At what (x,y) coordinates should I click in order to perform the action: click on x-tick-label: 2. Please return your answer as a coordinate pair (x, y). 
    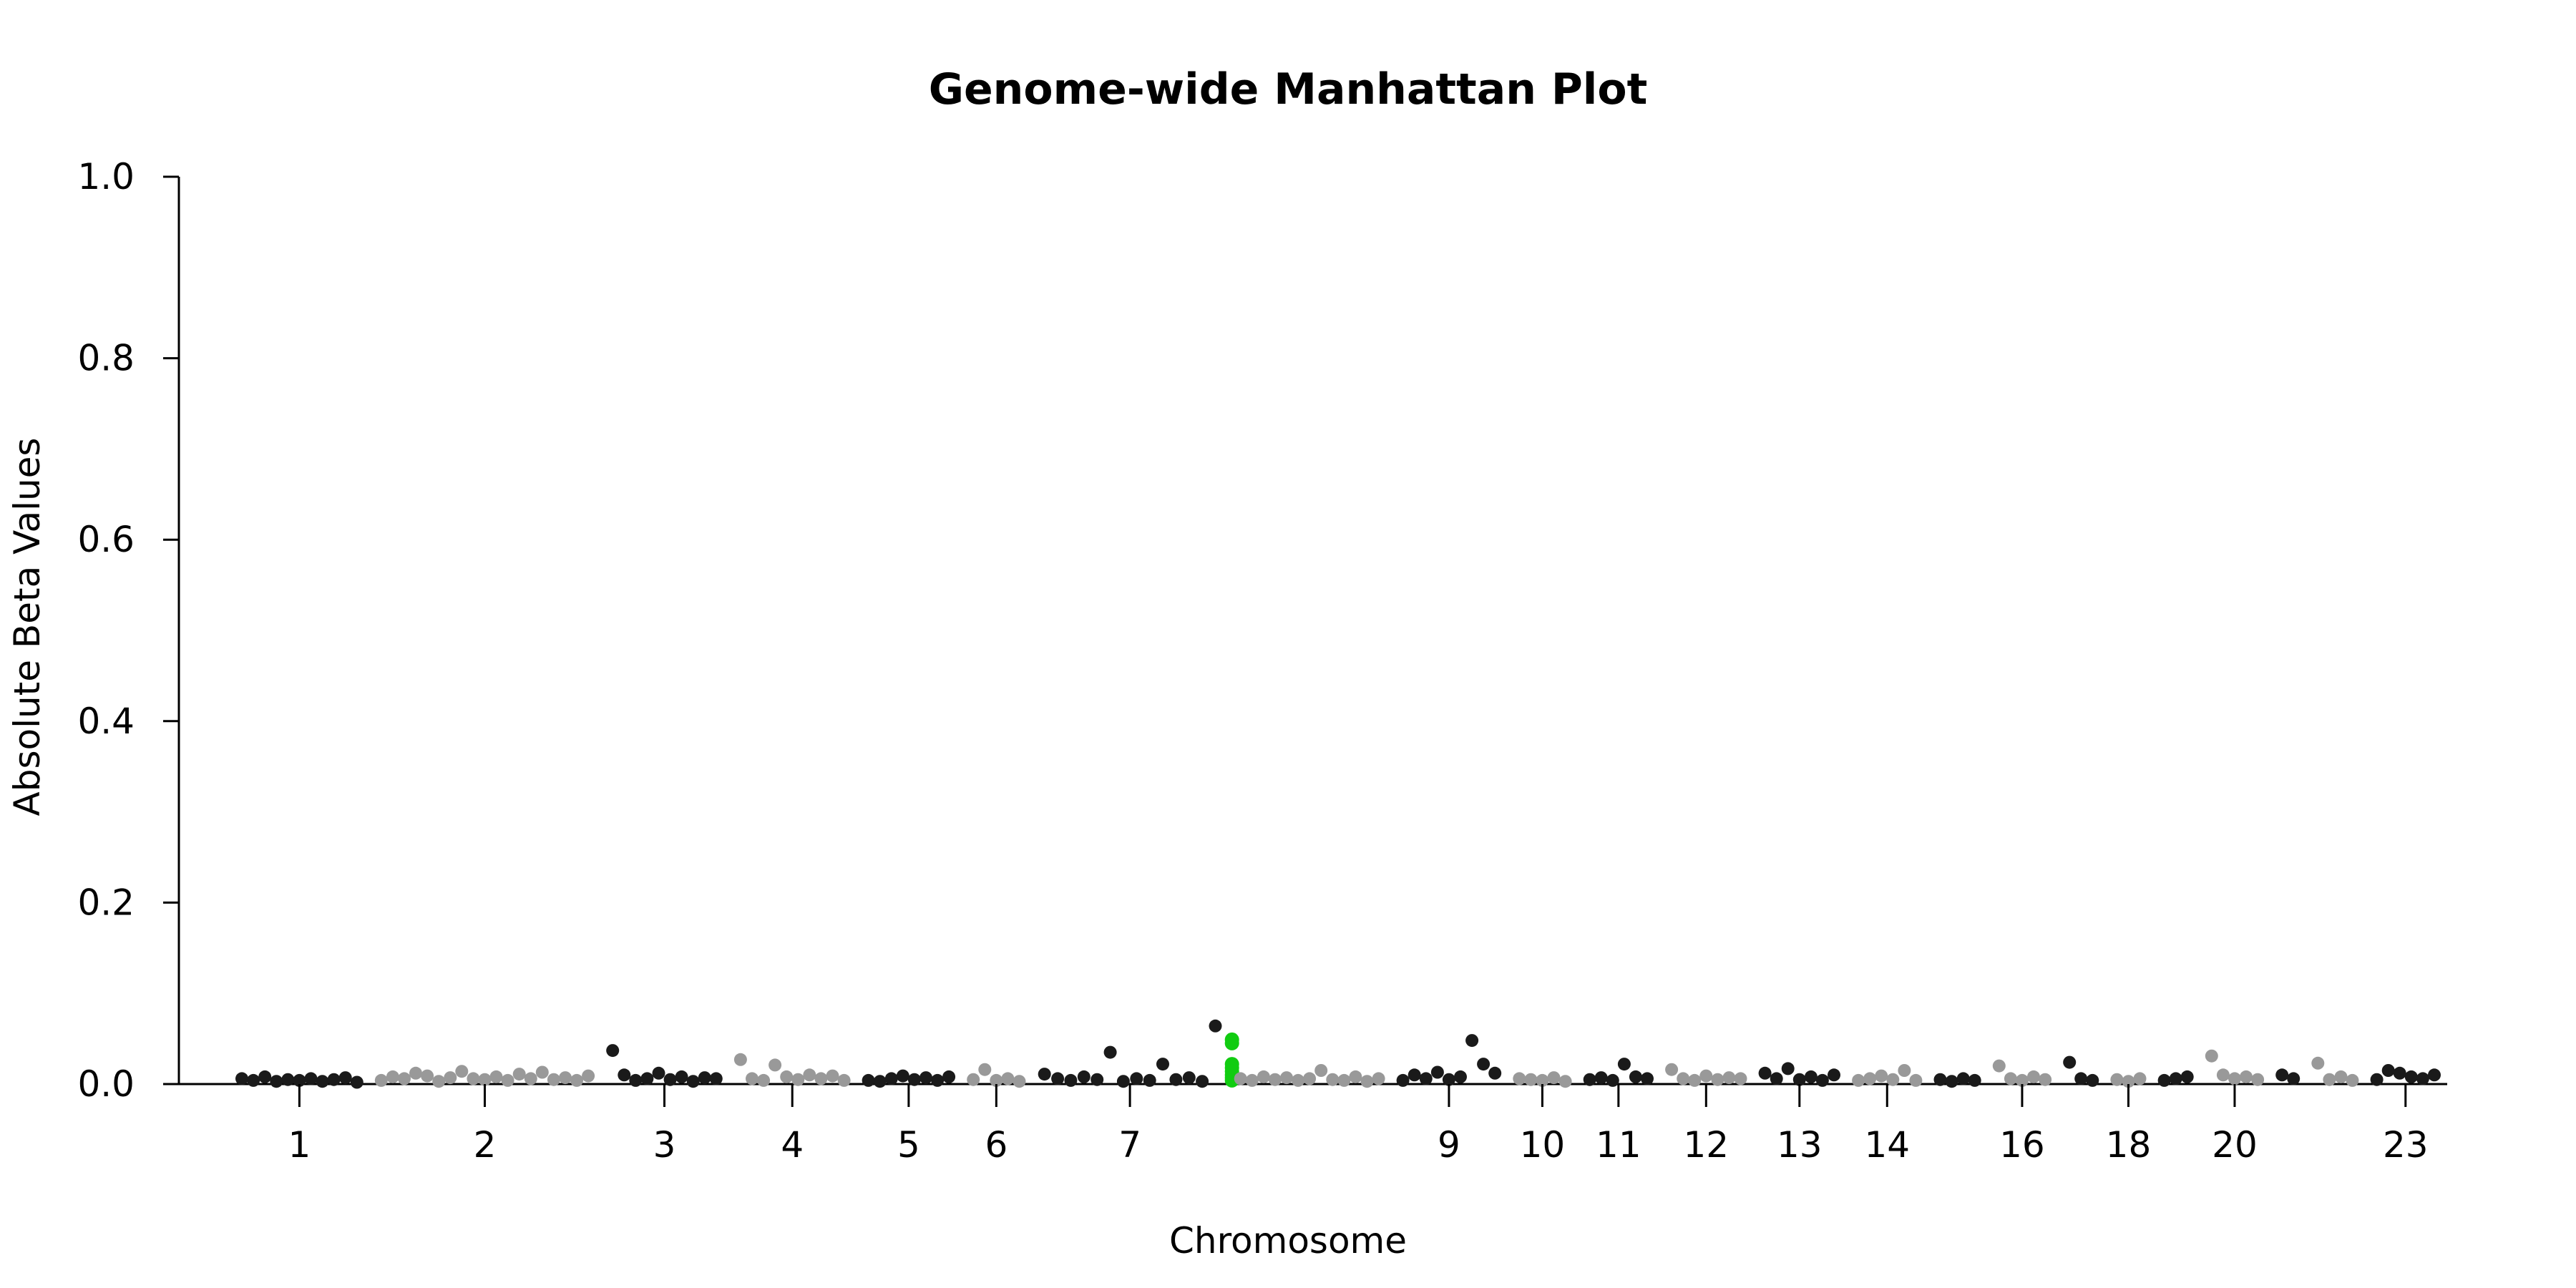
    Looking at the image, I should click on (485, 1145).